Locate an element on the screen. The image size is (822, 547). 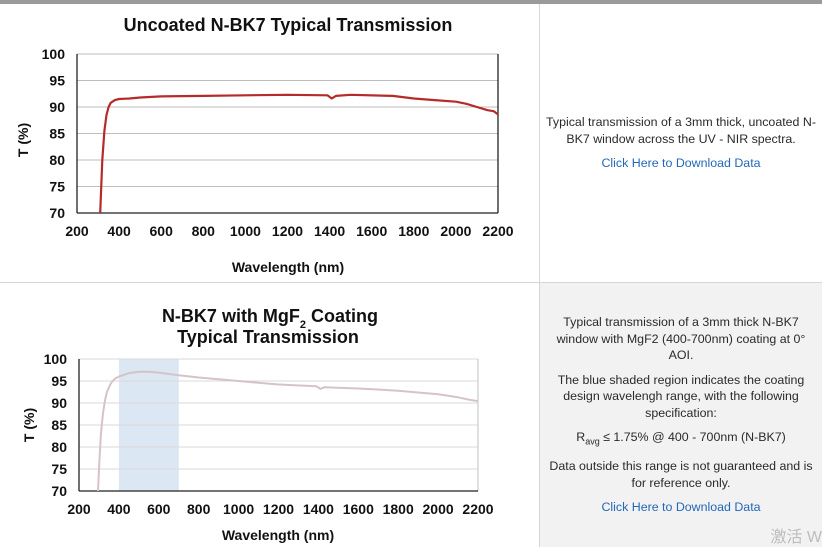
spec-symbol: R is located at coordinates (581, 437).